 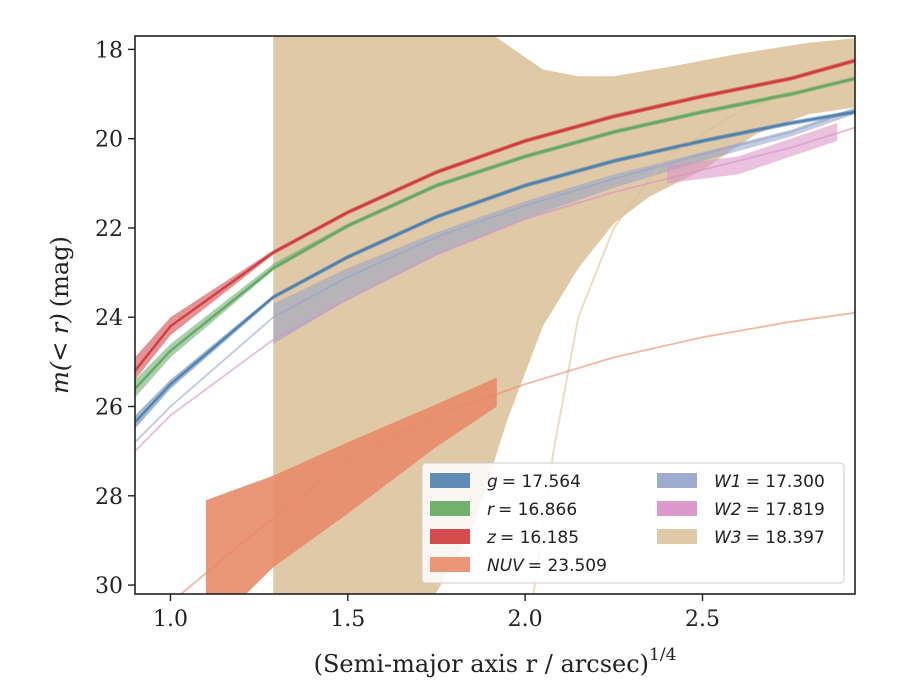 I want to click on legend-value-z: = 16.185, so click(x=539, y=538).